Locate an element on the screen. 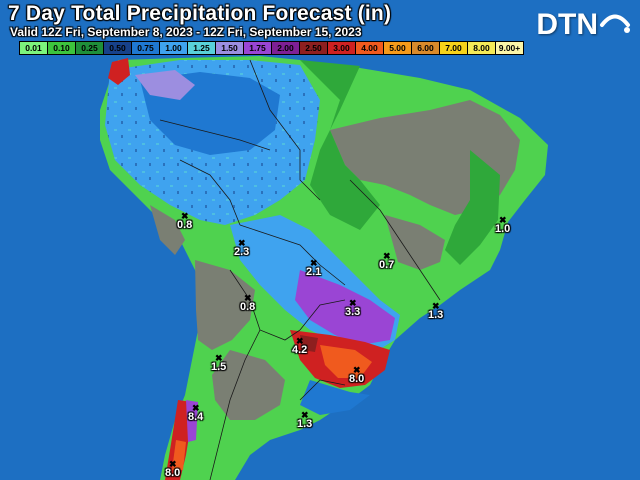 The width and height of the screenshot is (640, 480). legend-cell: 1.25 is located at coordinates (201, 48).